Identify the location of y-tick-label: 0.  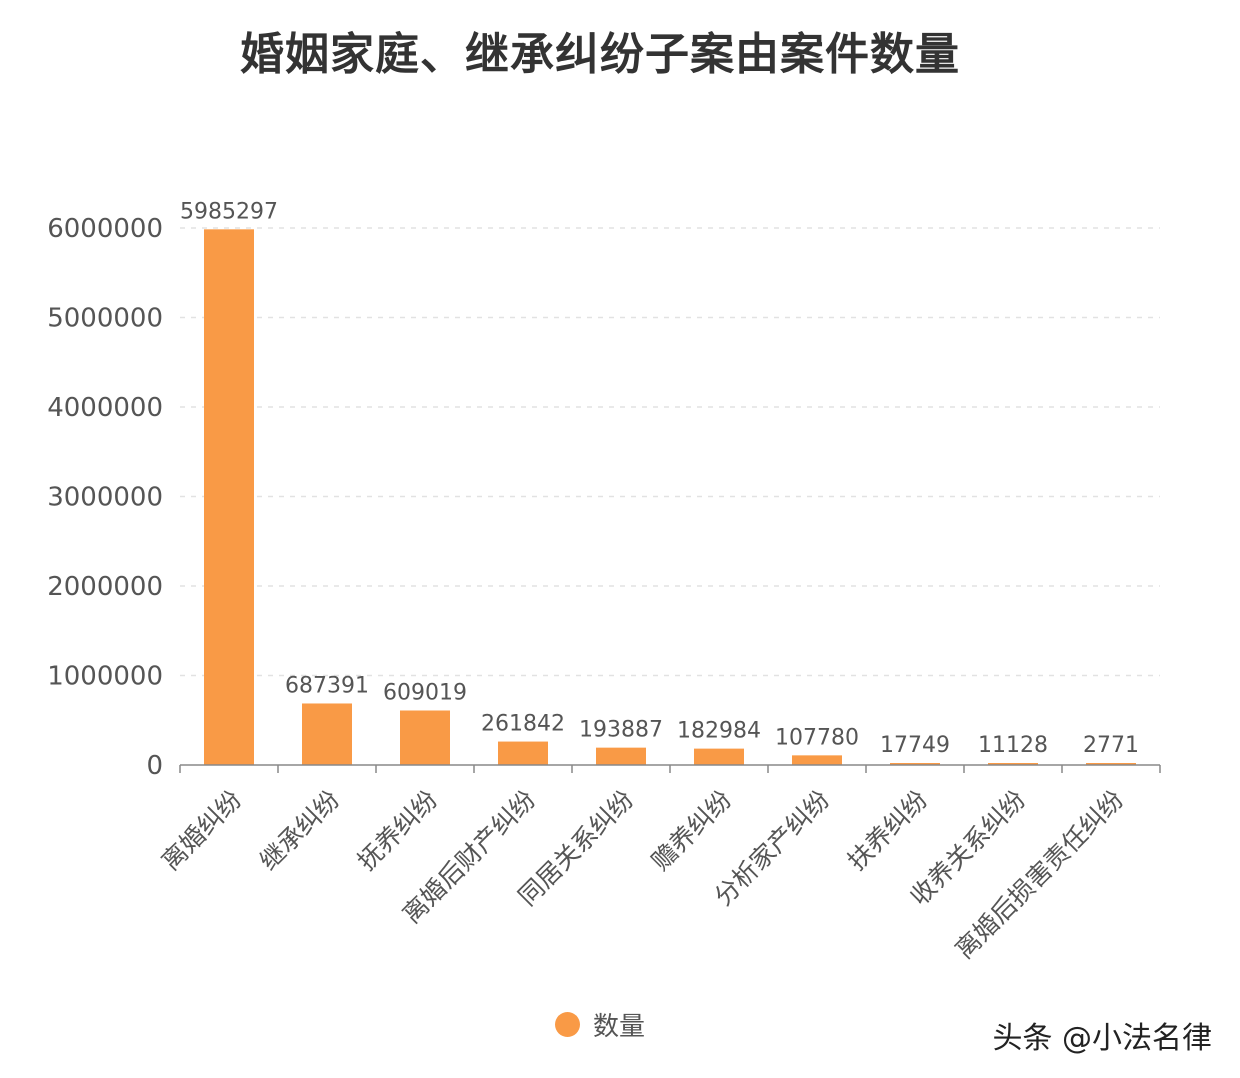
(154, 766).